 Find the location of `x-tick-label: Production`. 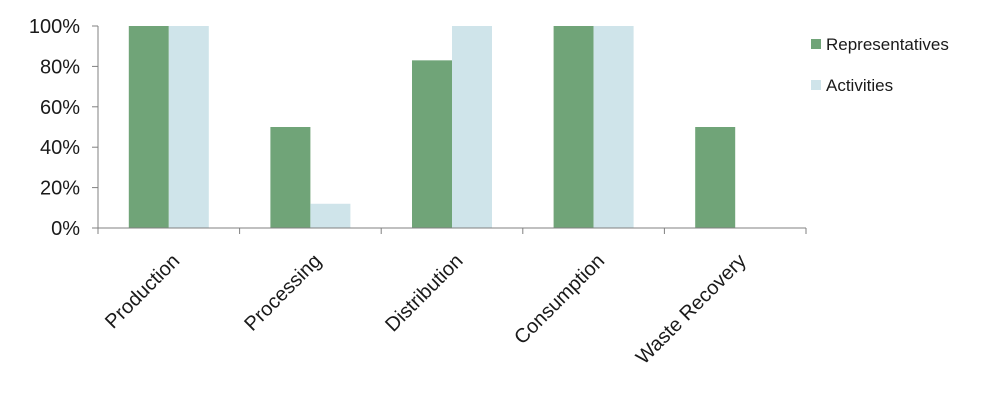

x-tick-label: Production is located at coordinates (142, 291).